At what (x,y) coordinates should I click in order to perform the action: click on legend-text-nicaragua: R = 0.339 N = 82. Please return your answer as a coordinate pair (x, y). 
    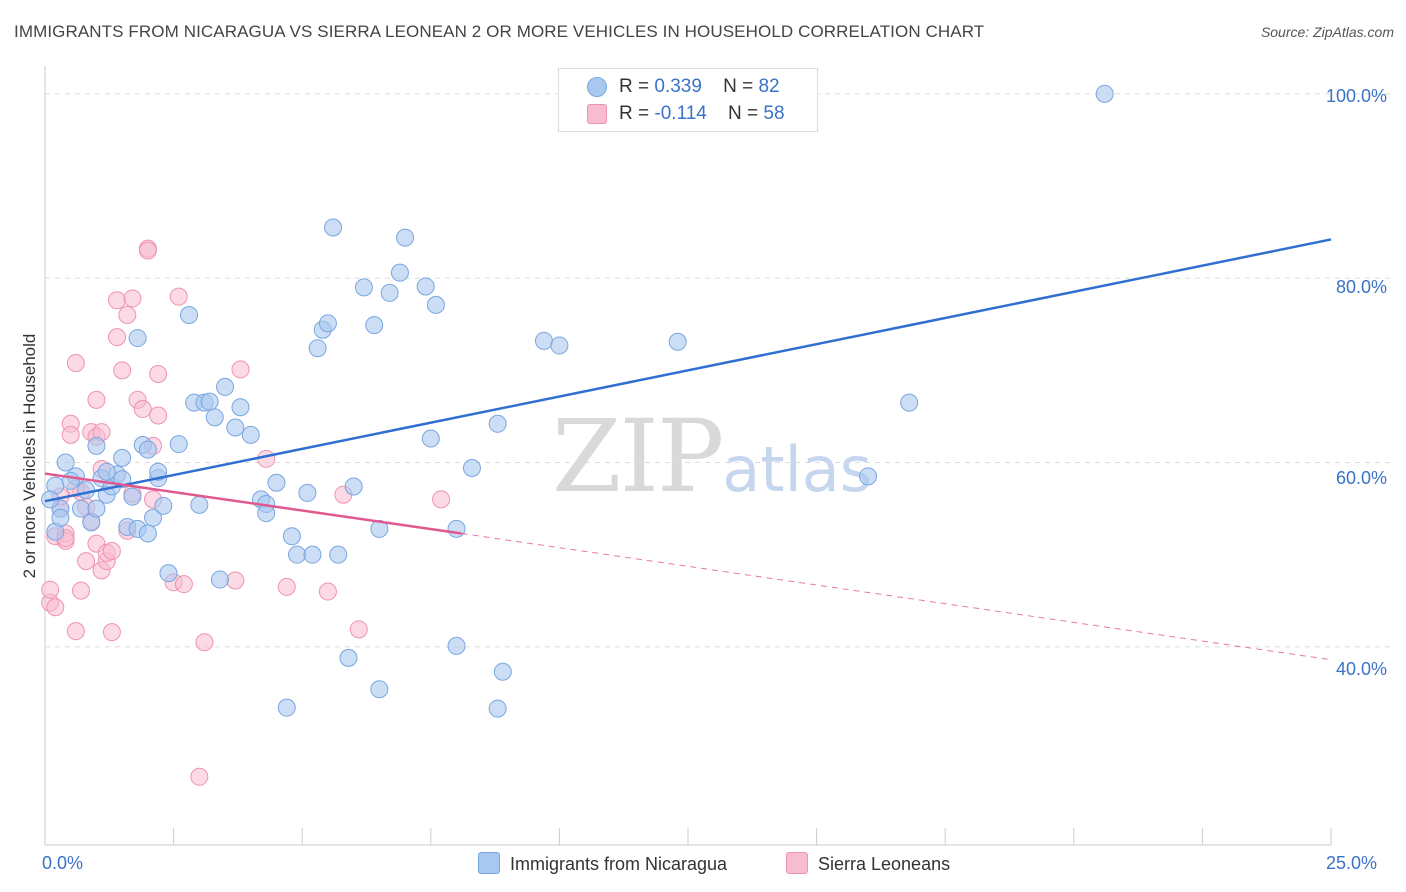
    Looking at the image, I should click on (699, 87).